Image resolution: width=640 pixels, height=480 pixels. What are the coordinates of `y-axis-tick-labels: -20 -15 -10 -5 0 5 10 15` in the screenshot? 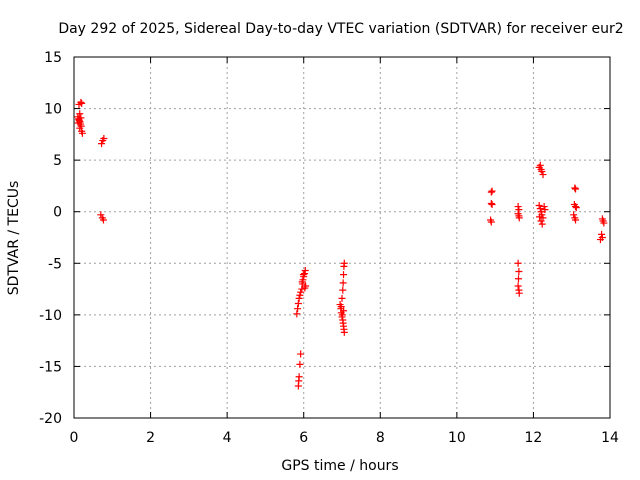 It's located at (50, 238).